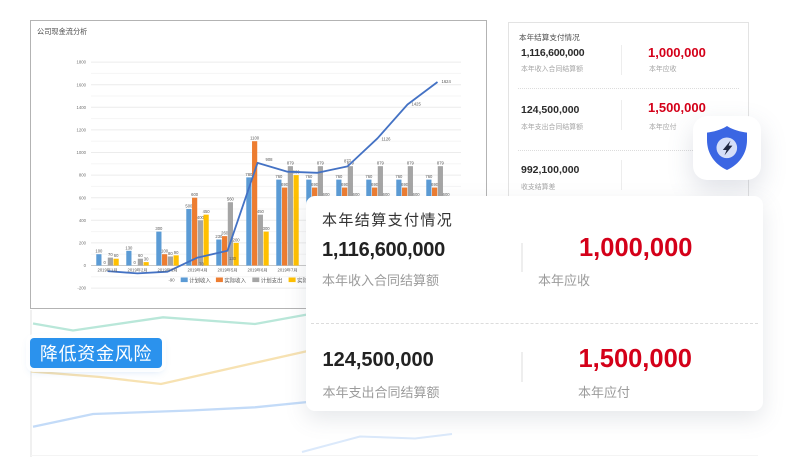 The image size is (792, 459). Describe the element at coordinates (197, 270) in the screenshot. I see `svg-text: 2019年4月` at that location.